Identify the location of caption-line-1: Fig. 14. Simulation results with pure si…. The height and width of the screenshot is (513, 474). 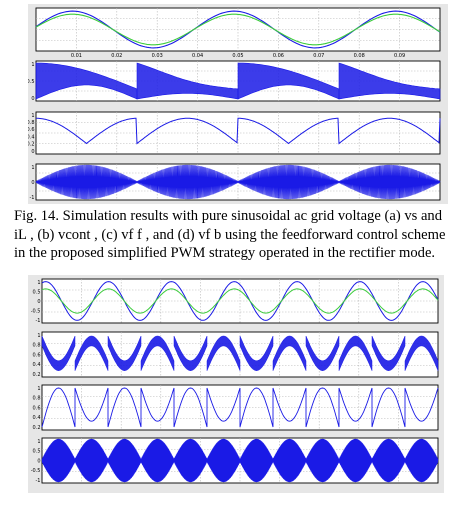
(228, 216).